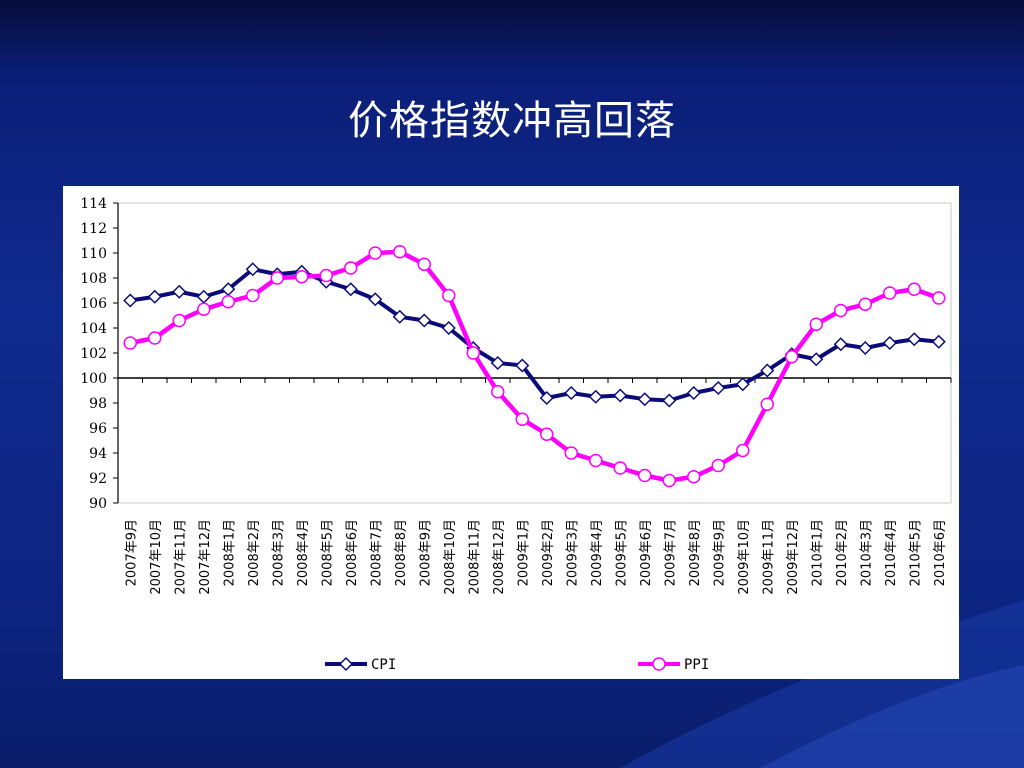 Image resolution: width=1024 pixels, height=768 pixels. Describe the element at coordinates (360, 664) in the screenshot. I see `legend-entry-cpi: CPI` at that location.